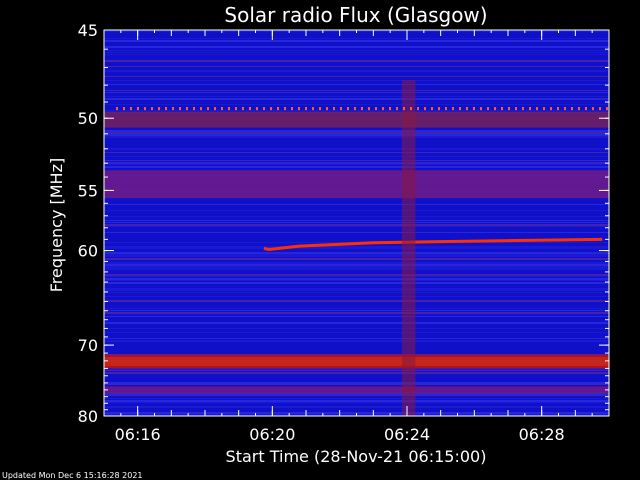 The image size is (640, 480). What do you see at coordinates (138, 434) in the screenshot?
I see `x-tick-label: 06:16` at bounding box center [138, 434].